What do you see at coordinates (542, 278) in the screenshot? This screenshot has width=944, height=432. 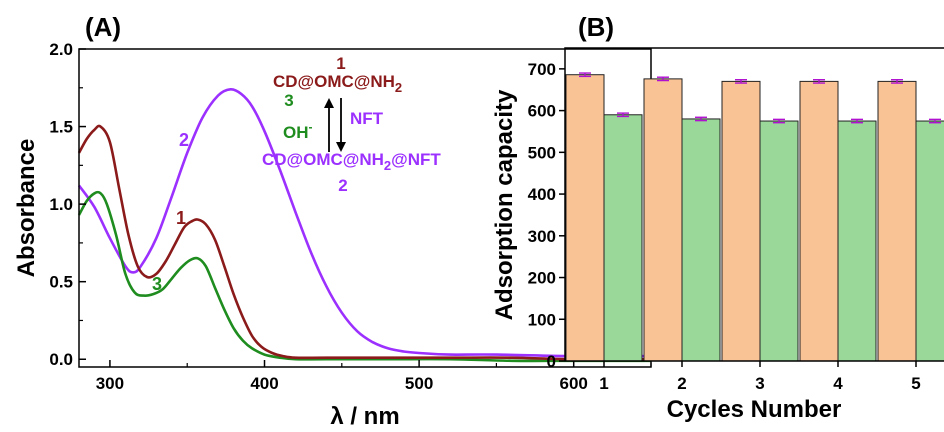 I see `panel-b-y-tick-label: 200` at bounding box center [542, 278].